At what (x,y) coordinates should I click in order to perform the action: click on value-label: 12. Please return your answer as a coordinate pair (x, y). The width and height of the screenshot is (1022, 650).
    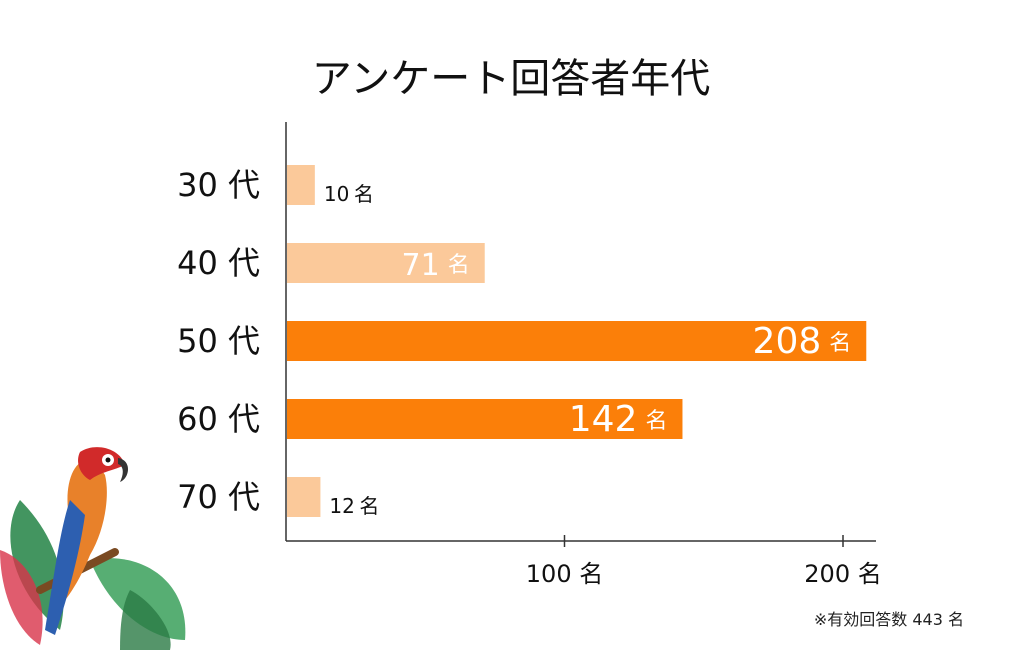
    Looking at the image, I should click on (341, 506).